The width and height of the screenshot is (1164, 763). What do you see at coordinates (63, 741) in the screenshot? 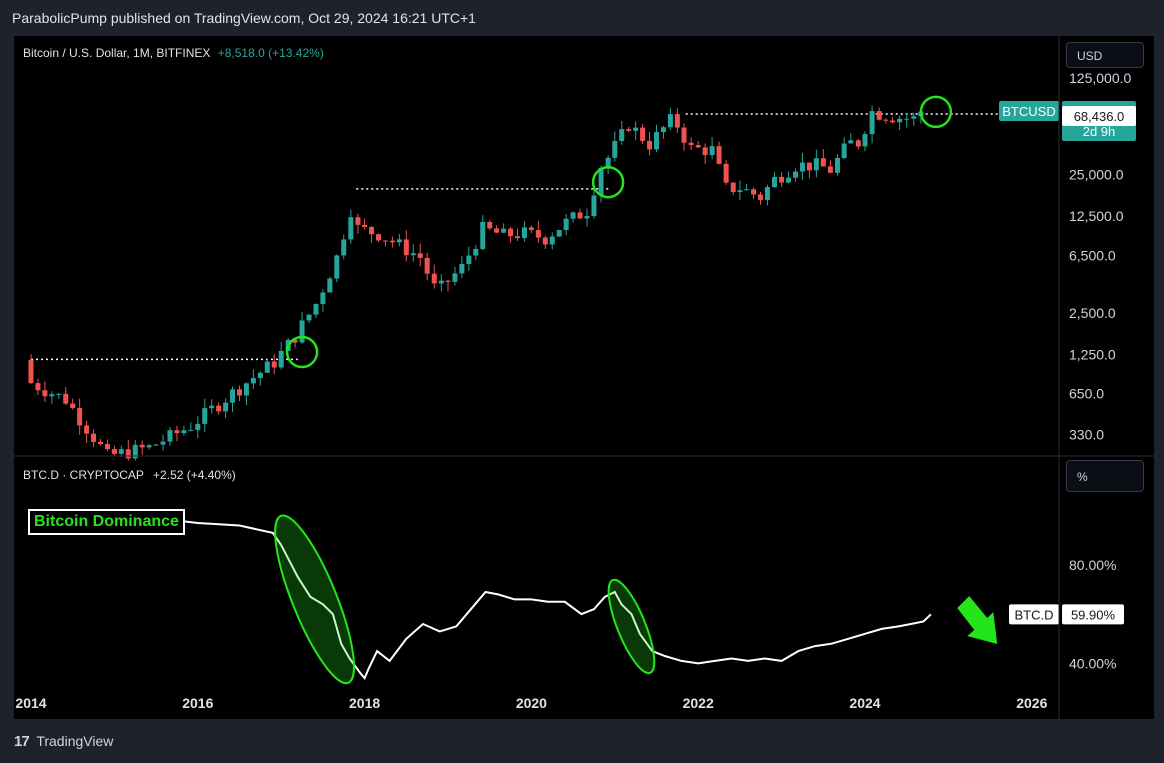
I see `tradingview-branding: 17 TradingView` at bounding box center [63, 741].